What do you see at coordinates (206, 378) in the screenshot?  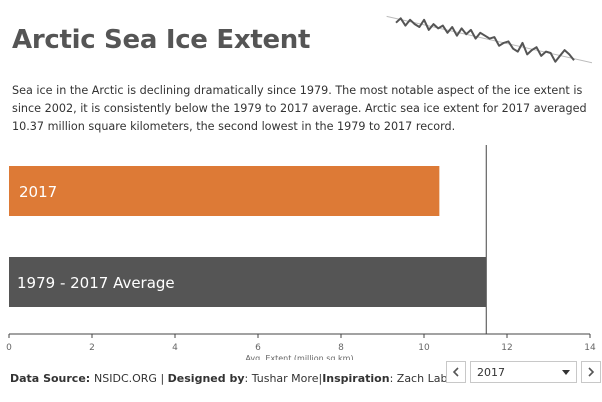 I see `designer-label: Designed by` at bounding box center [206, 378].